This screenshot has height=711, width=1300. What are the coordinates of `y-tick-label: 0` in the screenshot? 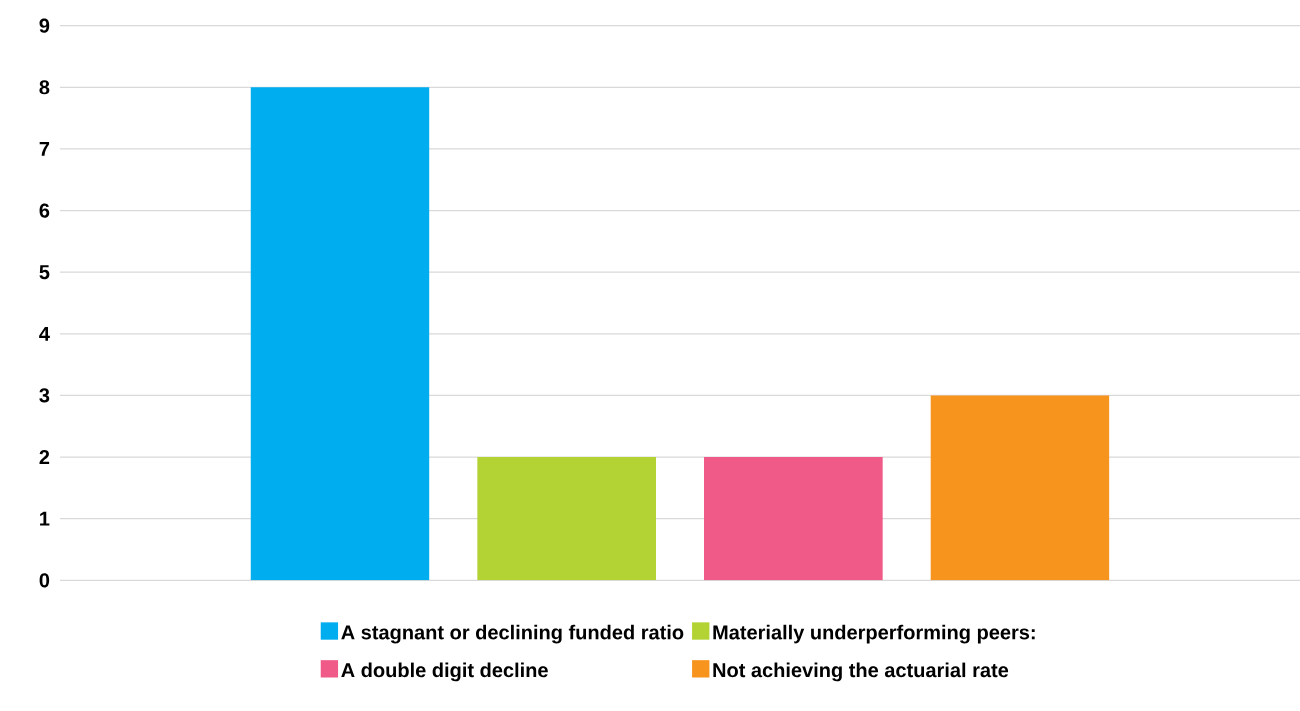 It's located at (44, 580).